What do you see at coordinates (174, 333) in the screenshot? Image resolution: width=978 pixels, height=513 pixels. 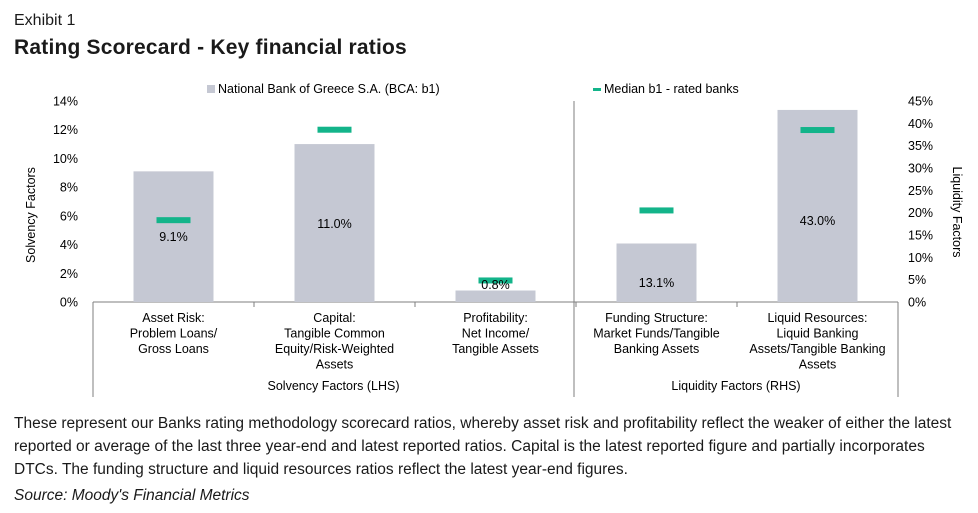 I see `category-label: Asset Risk: Problem Loans/Gross Loans` at bounding box center [174, 333].